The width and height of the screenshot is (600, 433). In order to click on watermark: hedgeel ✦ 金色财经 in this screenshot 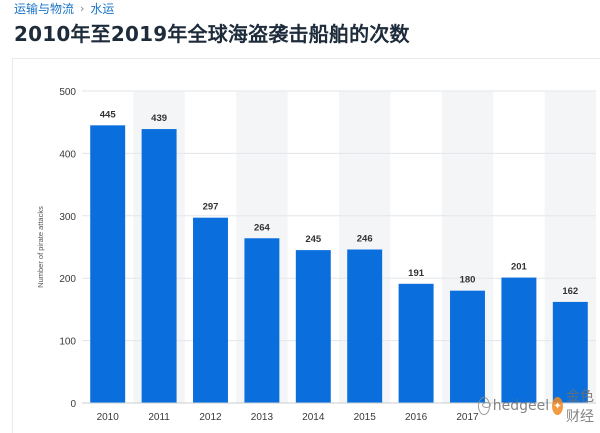, I will do `click(539, 406)`.